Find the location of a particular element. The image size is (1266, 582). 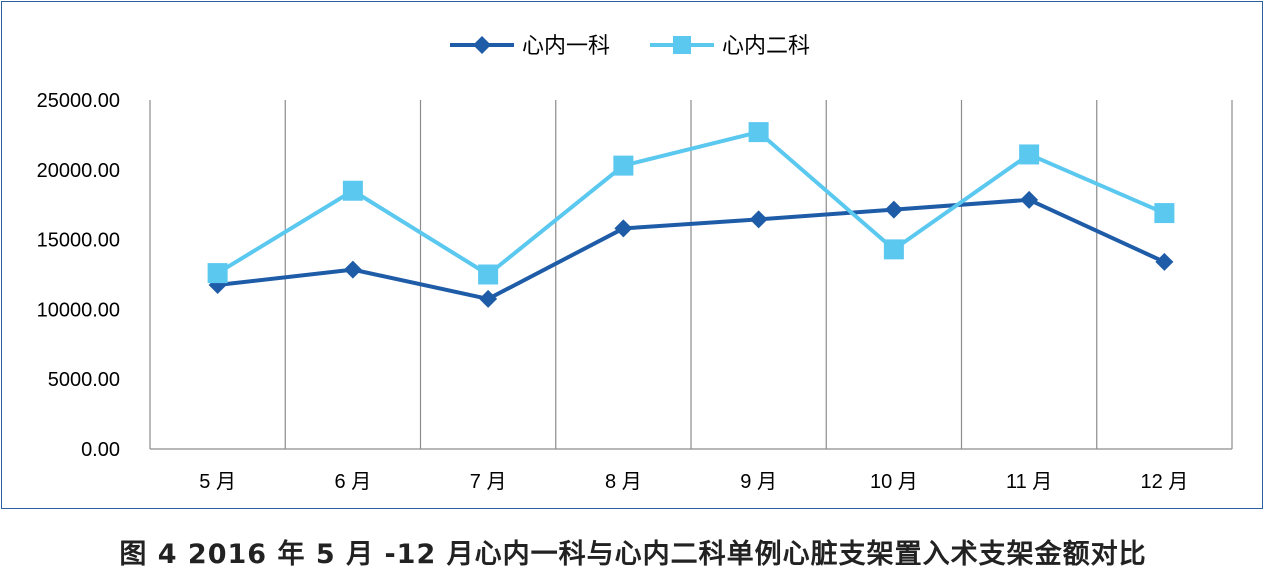

y-tick-label: 20000.00 is located at coordinates (78, 171).